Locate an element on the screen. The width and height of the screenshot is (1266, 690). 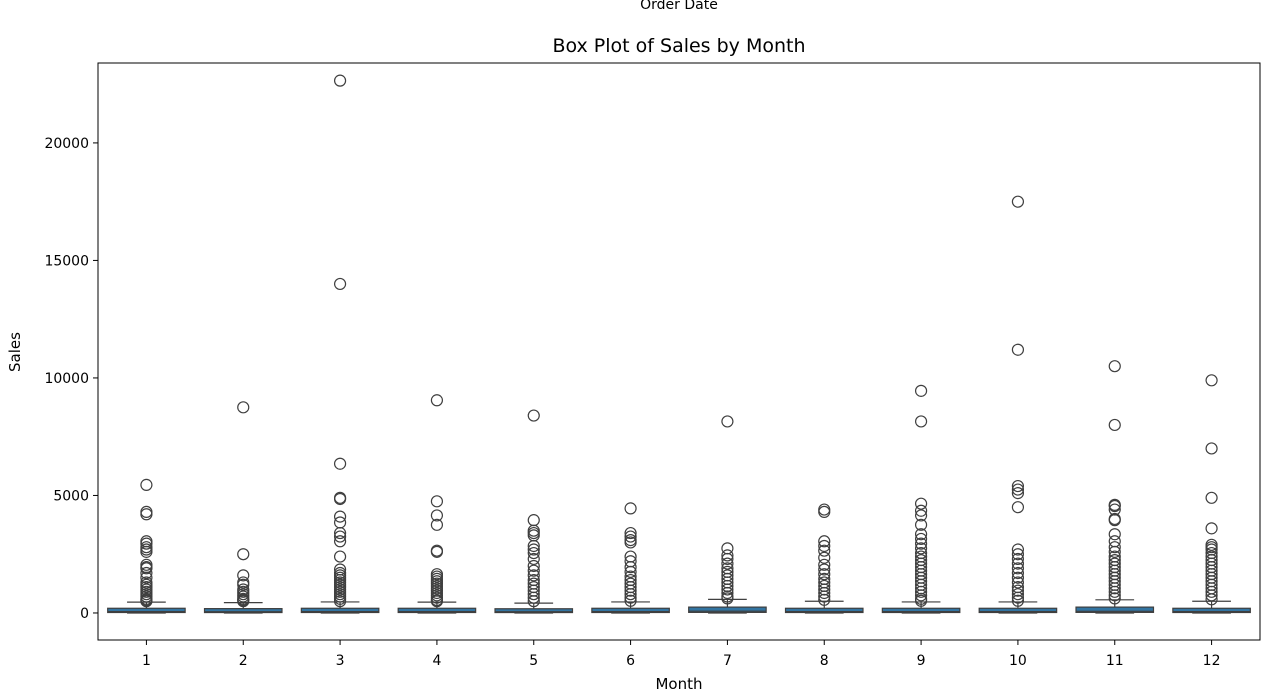
x-tick-label: 12 is located at coordinates (1212, 661).